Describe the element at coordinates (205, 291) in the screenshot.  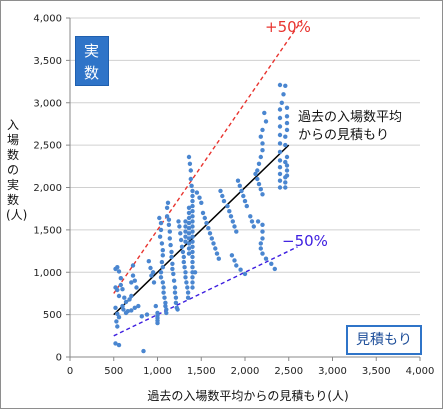
I see `minus50-line` at that location.